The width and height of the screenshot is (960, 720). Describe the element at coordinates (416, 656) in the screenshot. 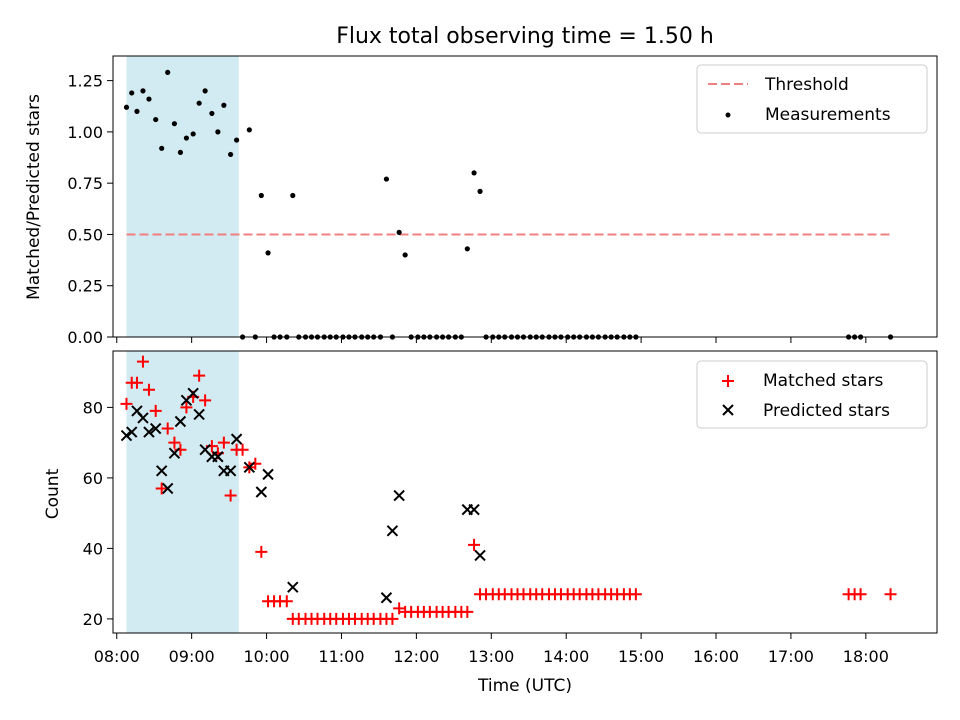

I see `x-tick-label: 12:00` at that location.